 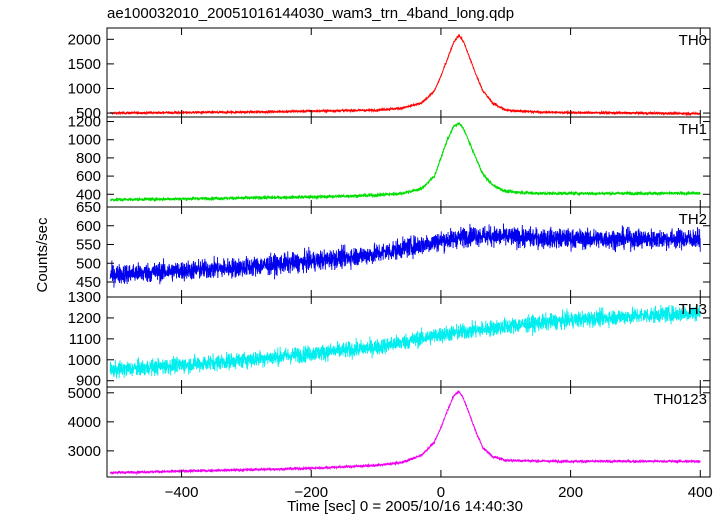 What do you see at coordinates (693, 309) in the screenshot?
I see `series-label: TH3` at bounding box center [693, 309].